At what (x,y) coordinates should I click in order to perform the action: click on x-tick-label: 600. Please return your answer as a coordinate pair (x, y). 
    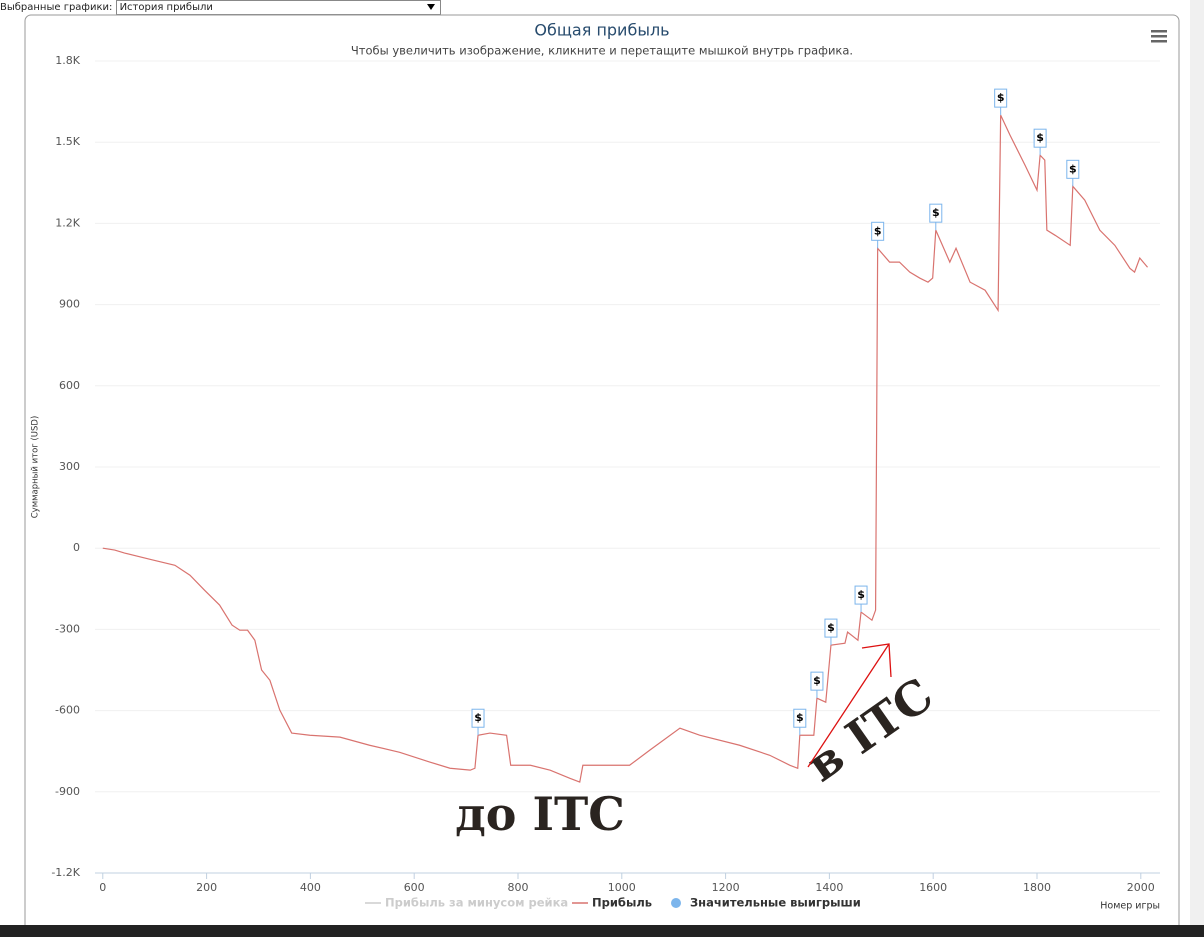
    Looking at the image, I should click on (414, 887).